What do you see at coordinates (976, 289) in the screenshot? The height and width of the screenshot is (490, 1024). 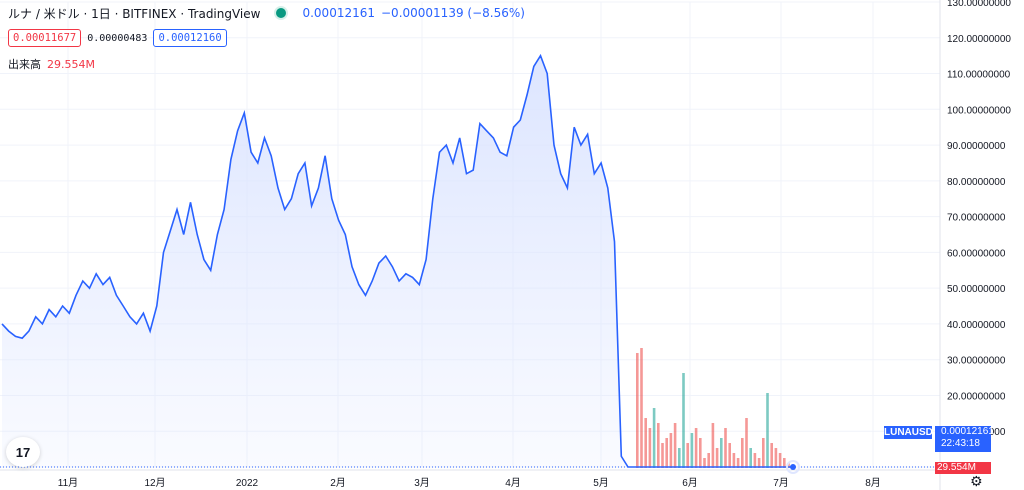 I see `y-tick-label: 50.00000000` at bounding box center [976, 289].